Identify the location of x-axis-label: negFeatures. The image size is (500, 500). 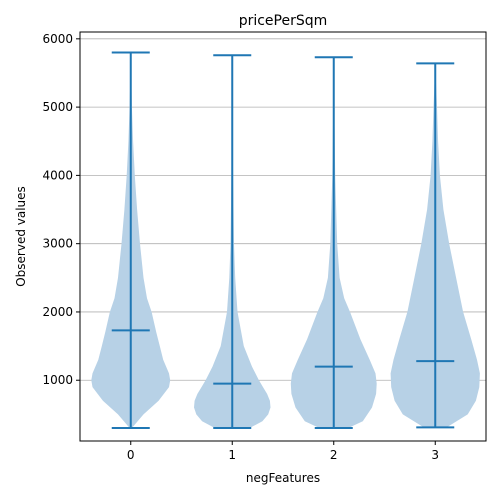
(283, 478).